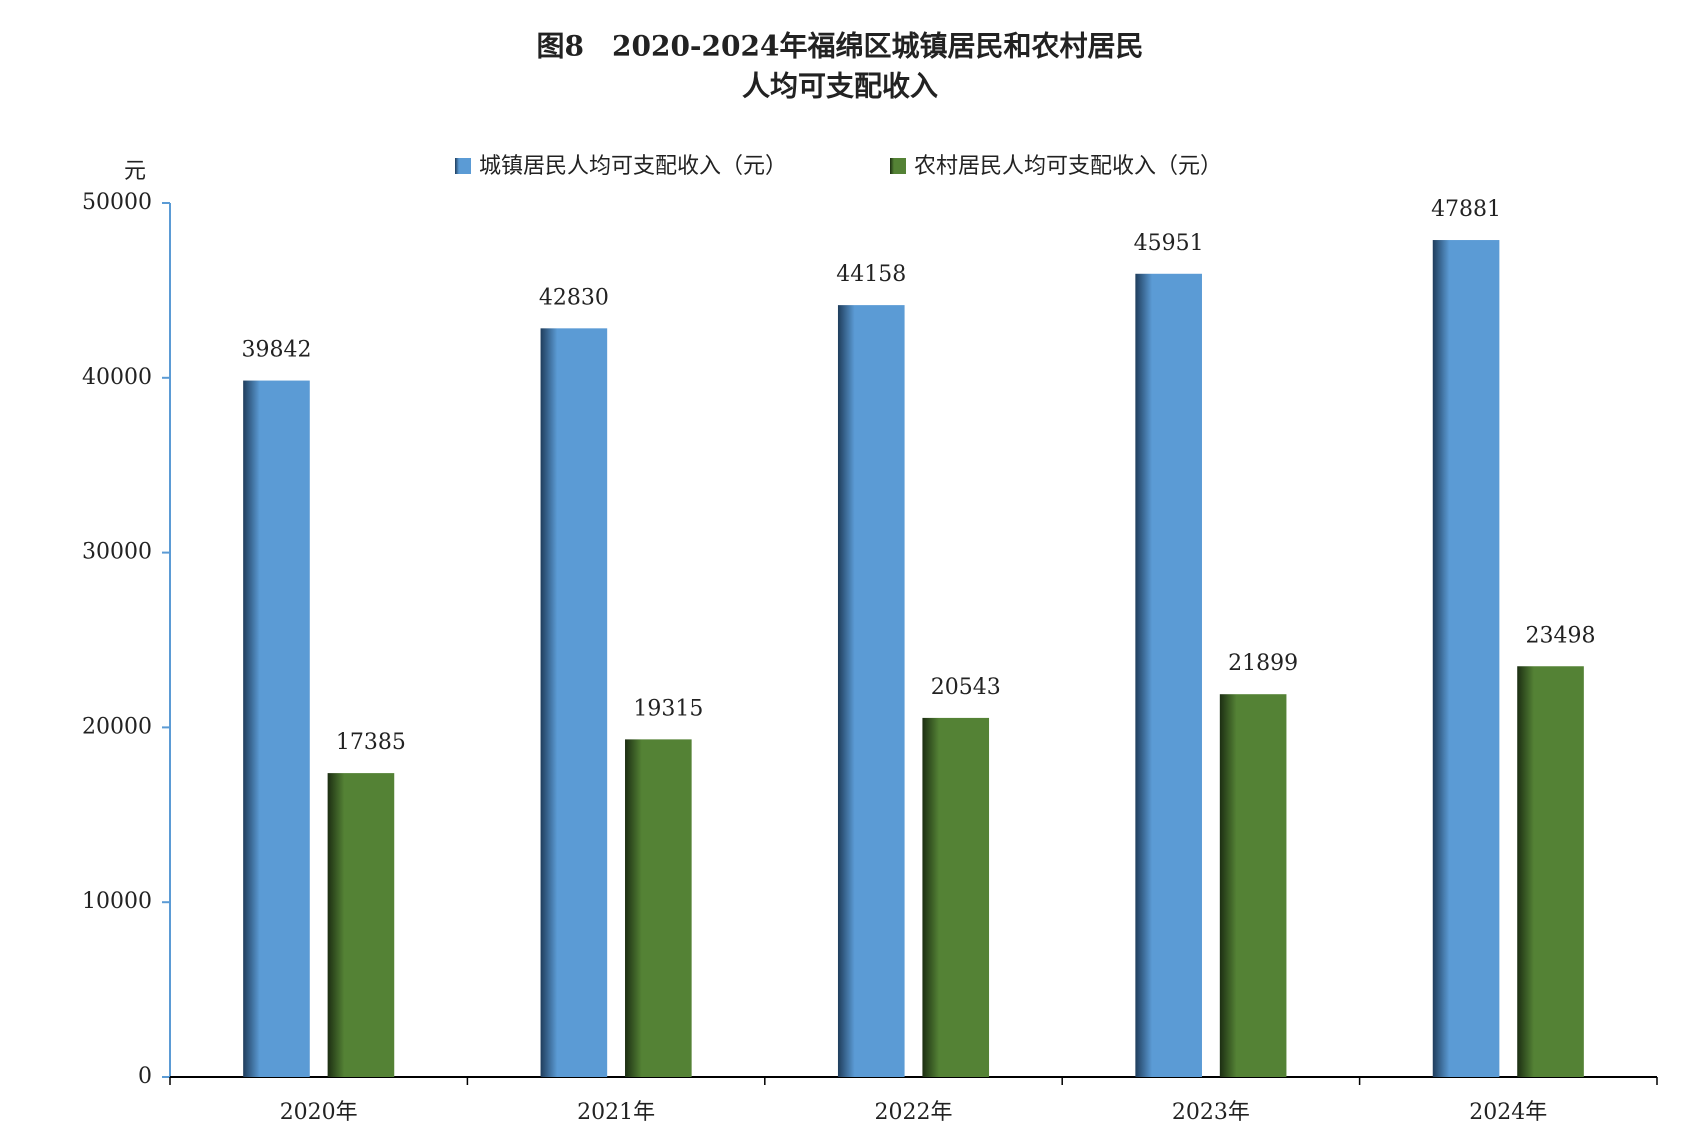 The image size is (1681, 1146). I want to click on legend-label: 城镇居民人均可支配收入（元）, so click(633, 166).